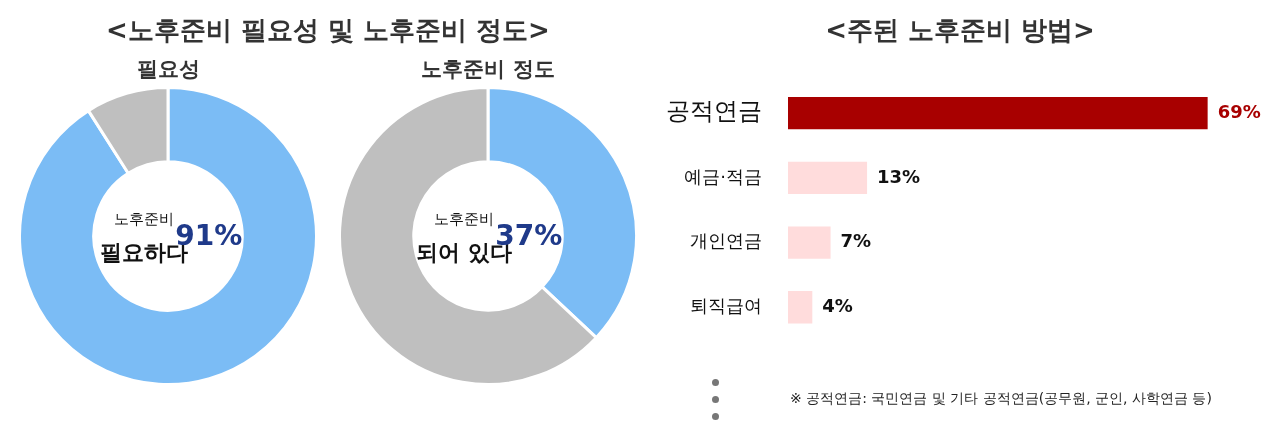 This screenshot has height=442, width=1280. What do you see at coordinates (1239, 111) in the screenshot?
I see `data-label: 69%` at bounding box center [1239, 111].